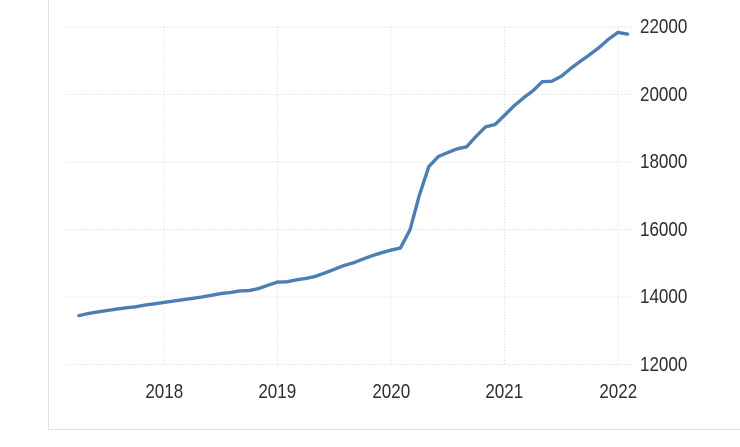  I want to click on x-axis-tick-text: 2022, so click(618, 392).